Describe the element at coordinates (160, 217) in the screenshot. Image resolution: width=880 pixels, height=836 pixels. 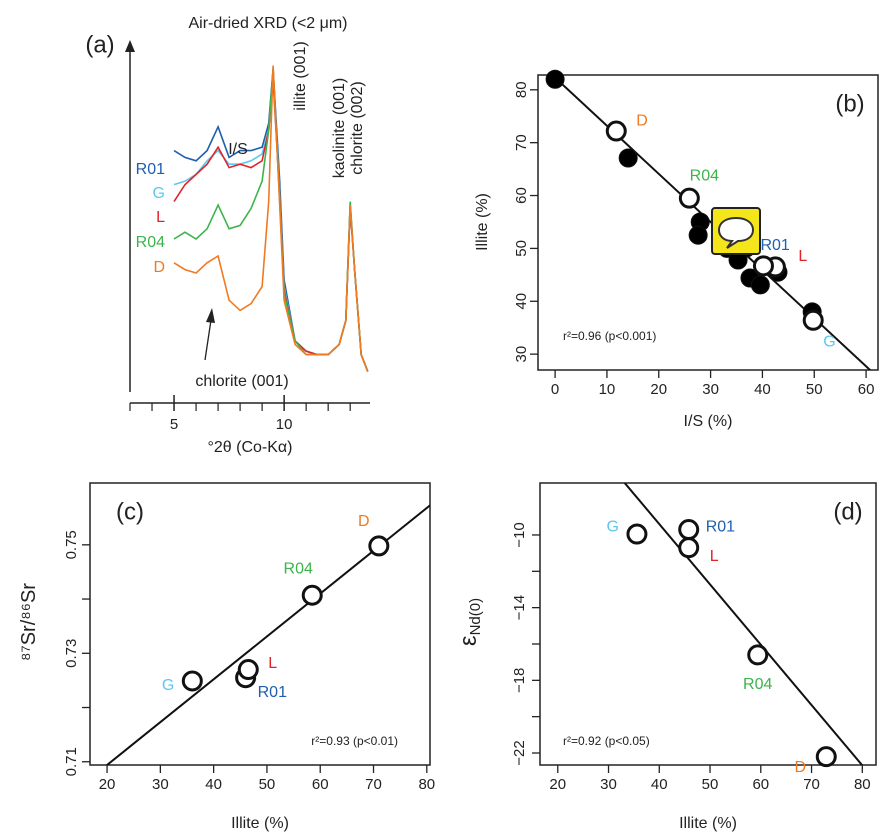
I see `legend-label: L` at that location.